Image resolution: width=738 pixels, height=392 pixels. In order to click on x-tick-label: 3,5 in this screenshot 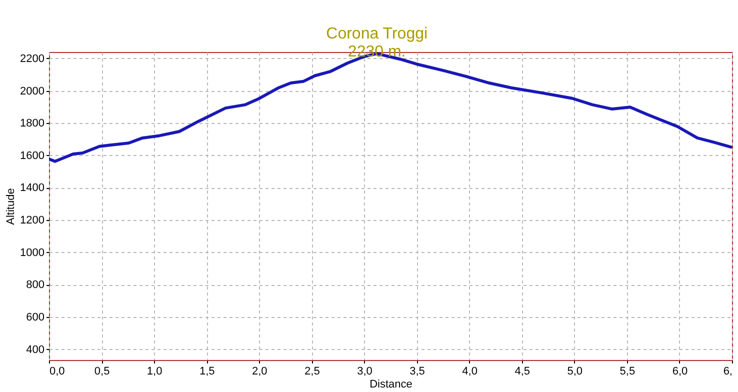, I will do `click(417, 372)`.